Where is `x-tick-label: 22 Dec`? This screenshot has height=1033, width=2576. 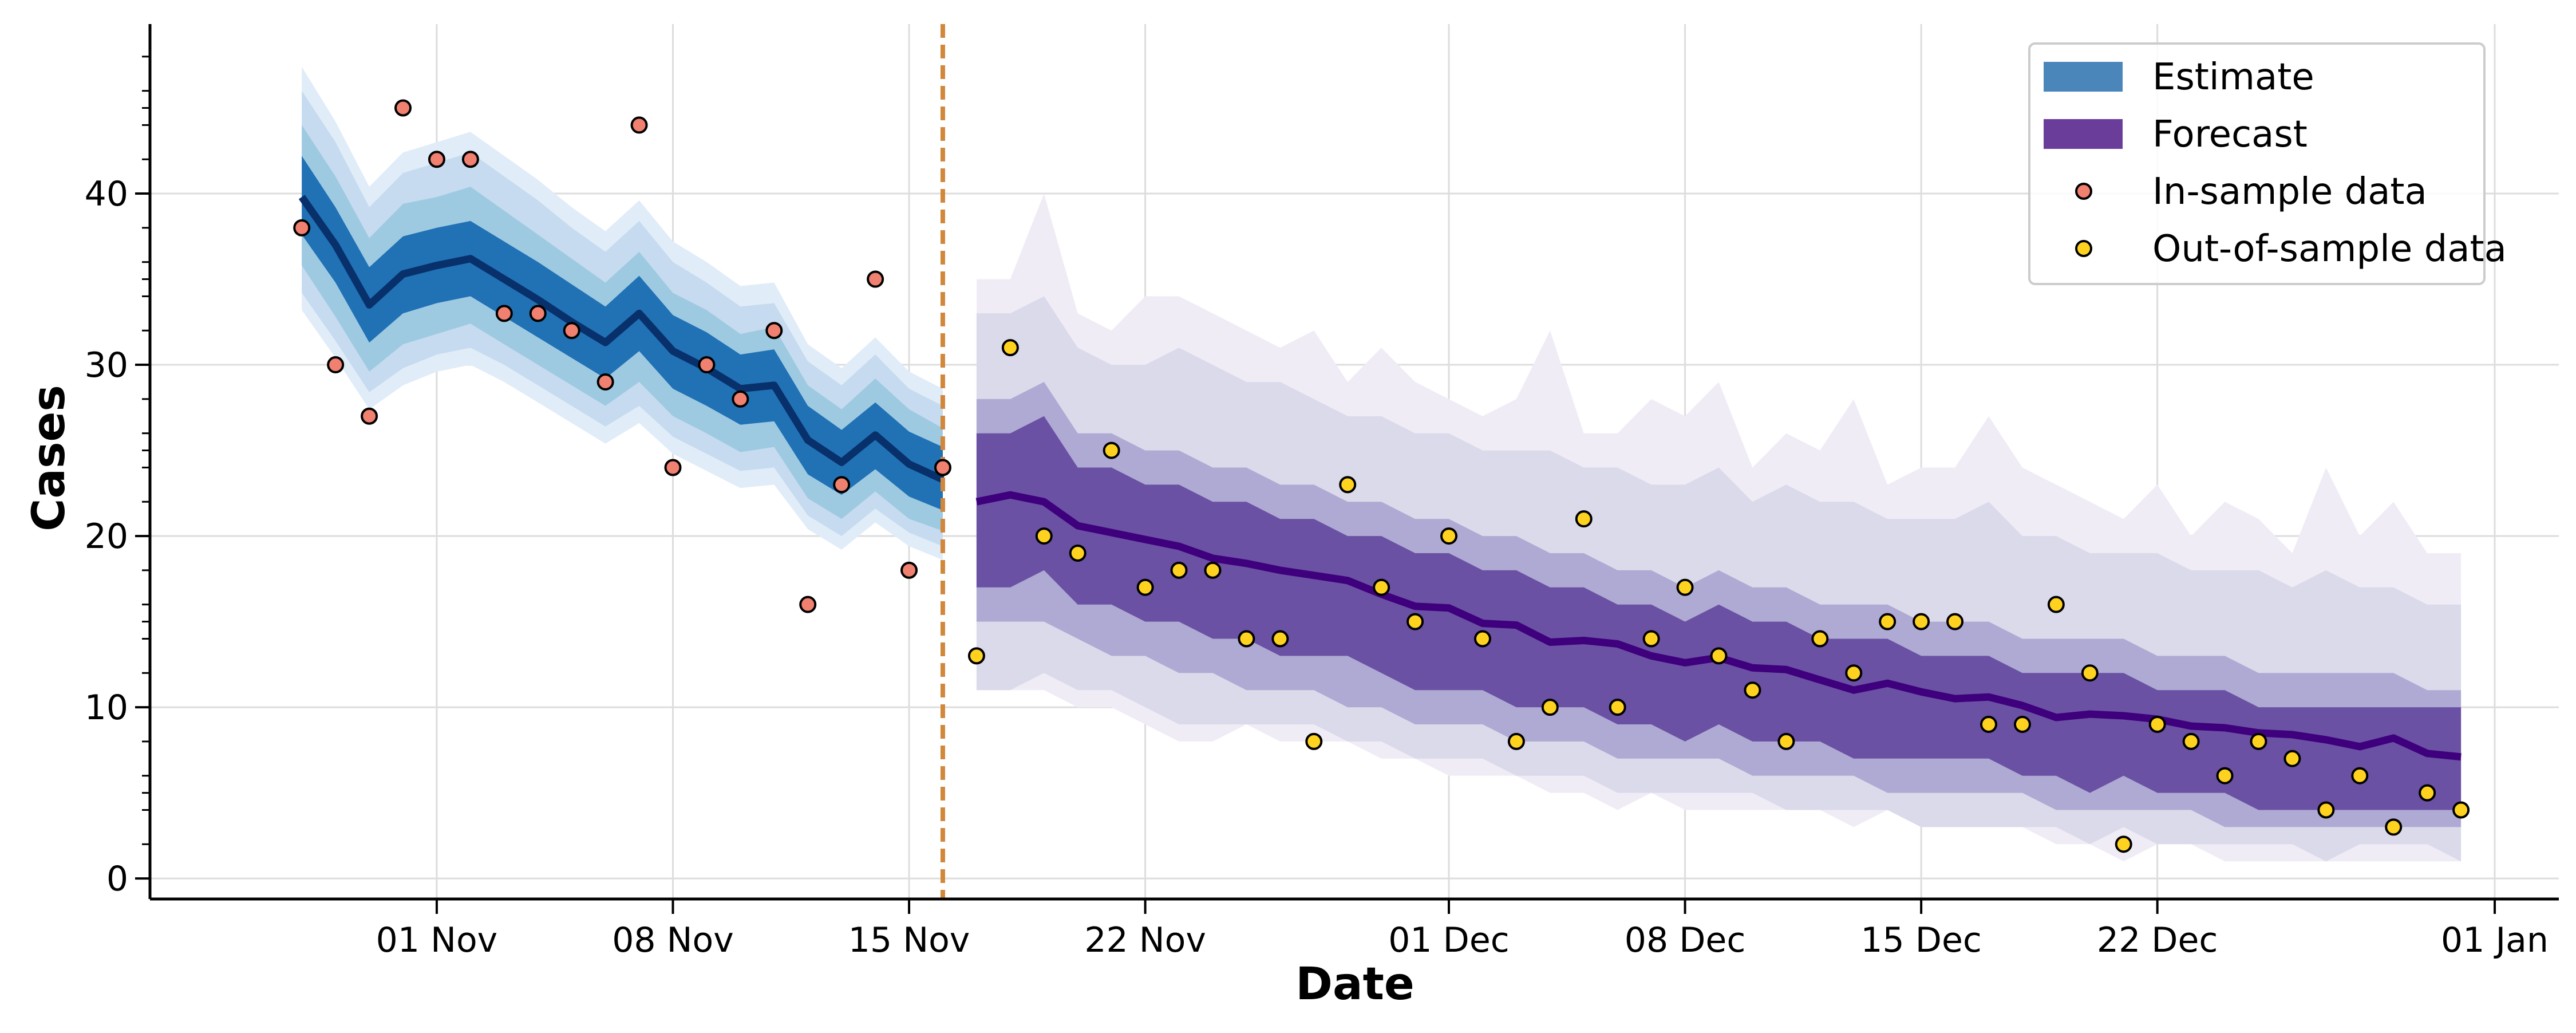
x-tick-label: 22 Dec is located at coordinates (2157, 940).